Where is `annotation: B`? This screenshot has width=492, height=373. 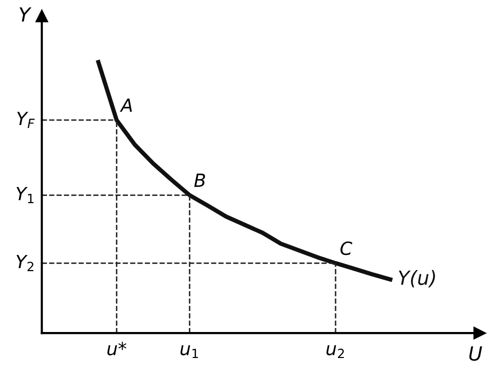 annotation: B is located at coordinates (200, 180).